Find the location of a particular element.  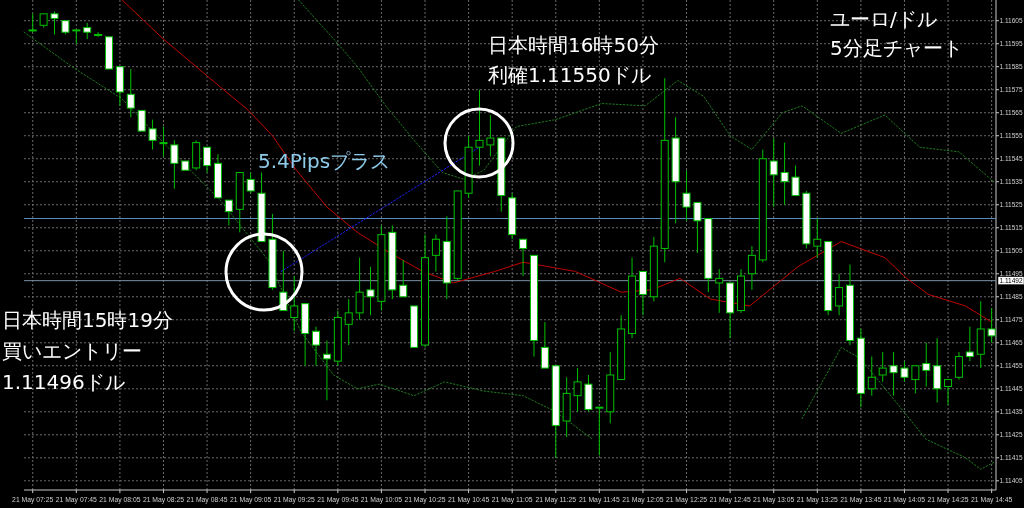

annotation: 日本時間16時50分 is located at coordinates (573, 45).